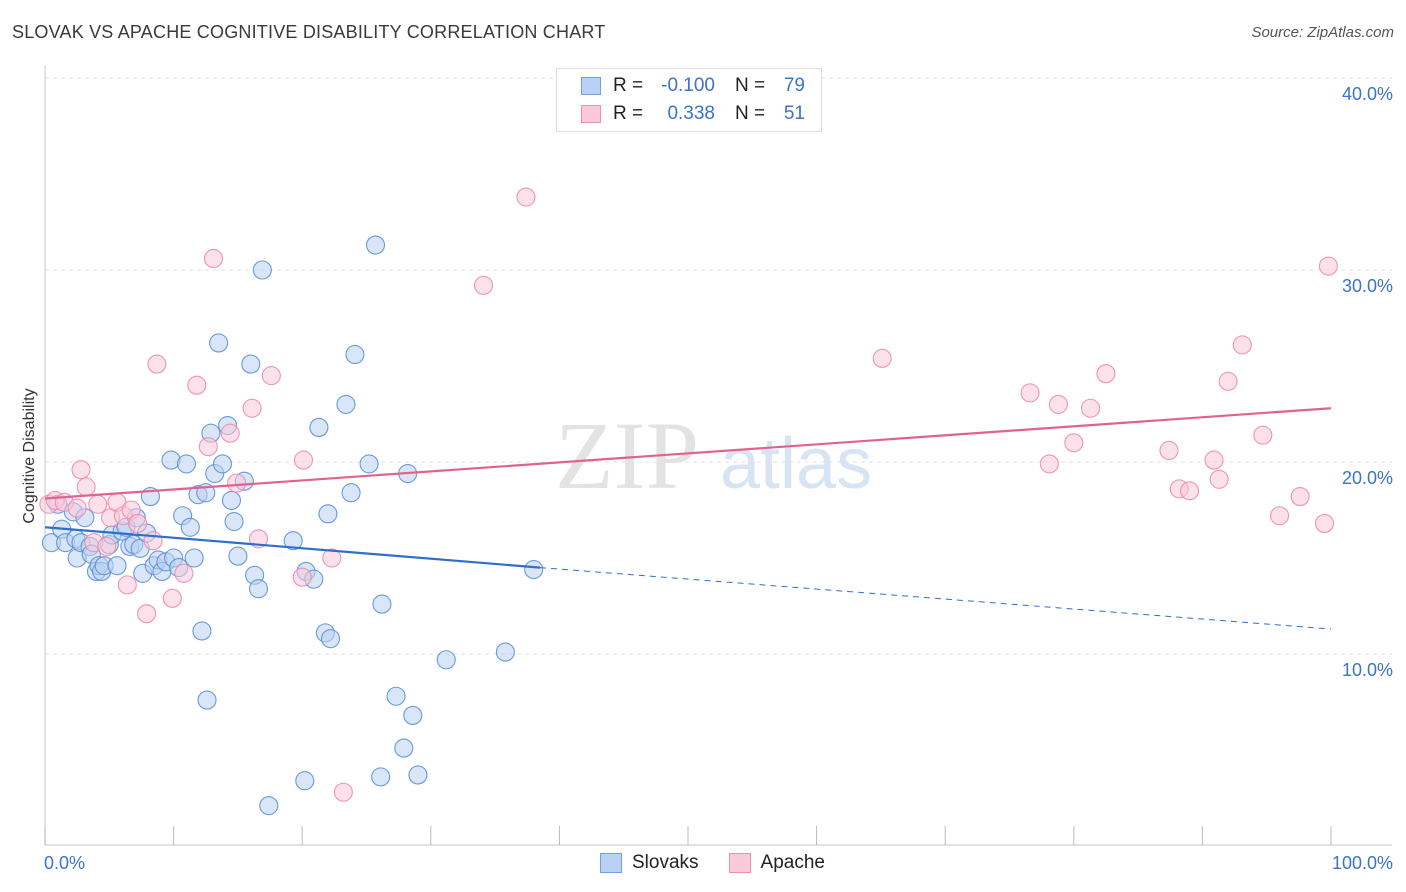  What do you see at coordinates (591, 114) in the screenshot?
I see `legend-swatch-apache` at bounding box center [591, 114].